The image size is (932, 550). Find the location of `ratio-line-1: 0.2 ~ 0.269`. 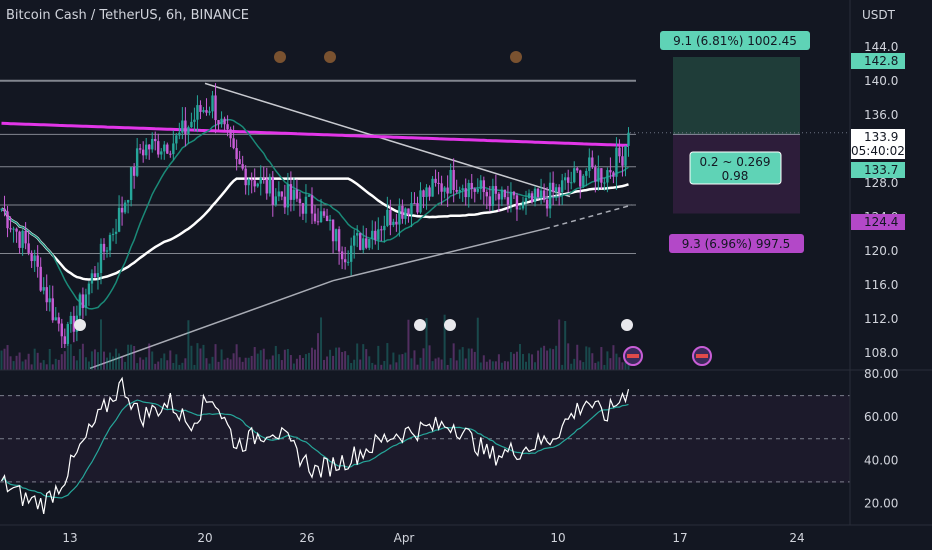

ratio-line-1: 0.2 ~ 0.269 is located at coordinates (734, 162).